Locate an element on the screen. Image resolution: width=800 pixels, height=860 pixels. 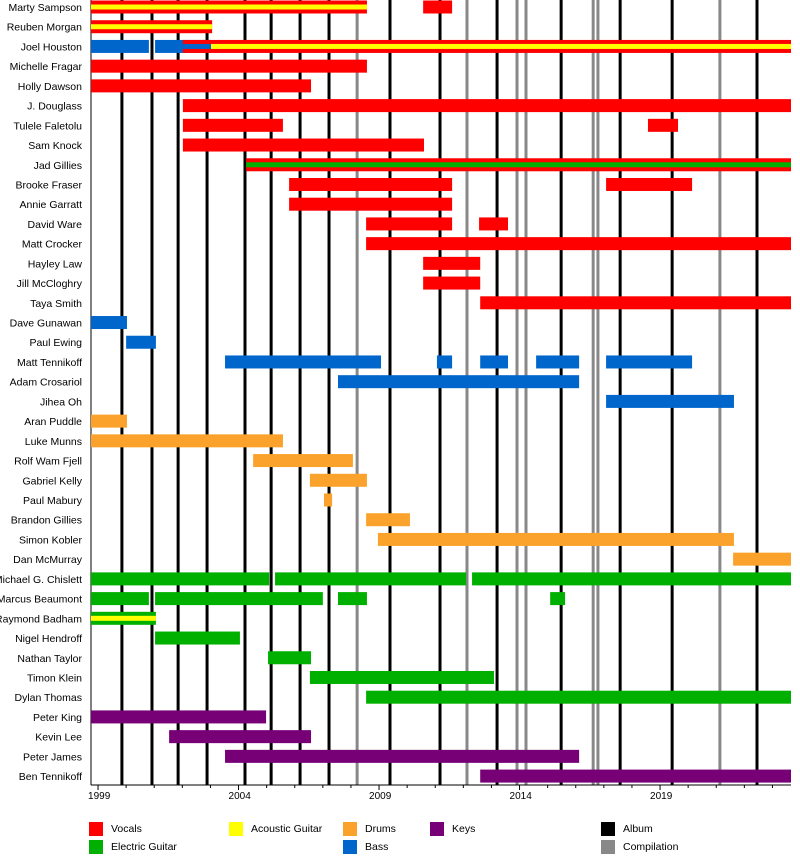
member-label: Brandon Gillies is located at coordinates (46, 521).